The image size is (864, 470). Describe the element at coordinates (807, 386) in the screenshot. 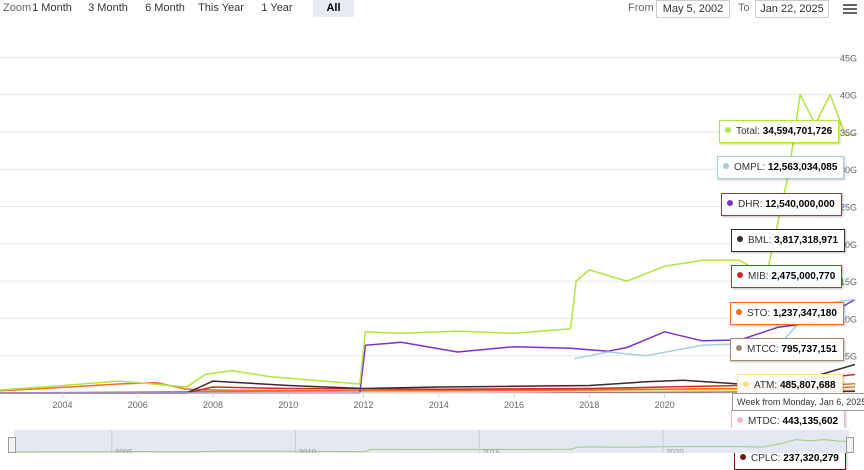

I see `tooltip-series-value: 485,807,688` at that location.